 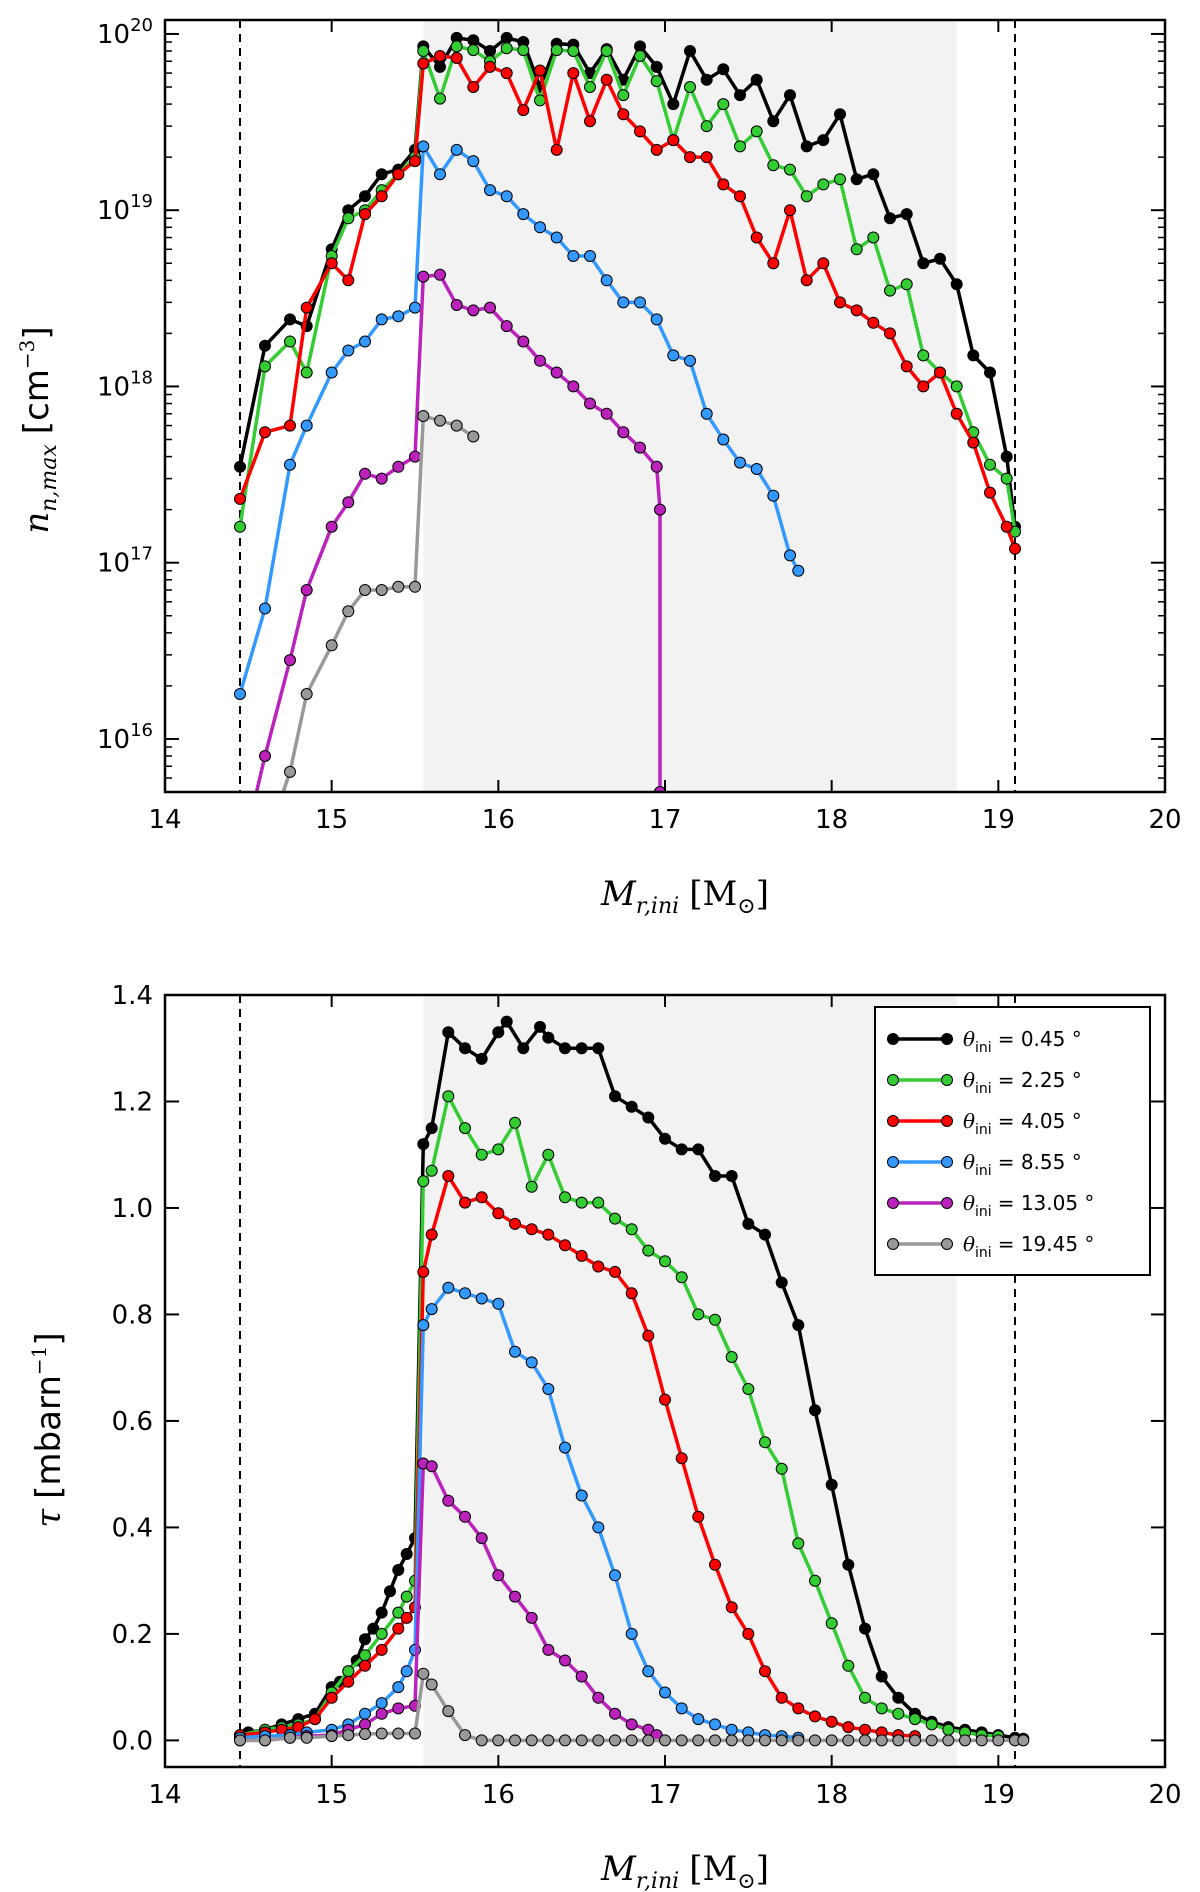 I want to click on legend-label-0.45: θini = 0.45 °, so click(x=1022, y=1041).